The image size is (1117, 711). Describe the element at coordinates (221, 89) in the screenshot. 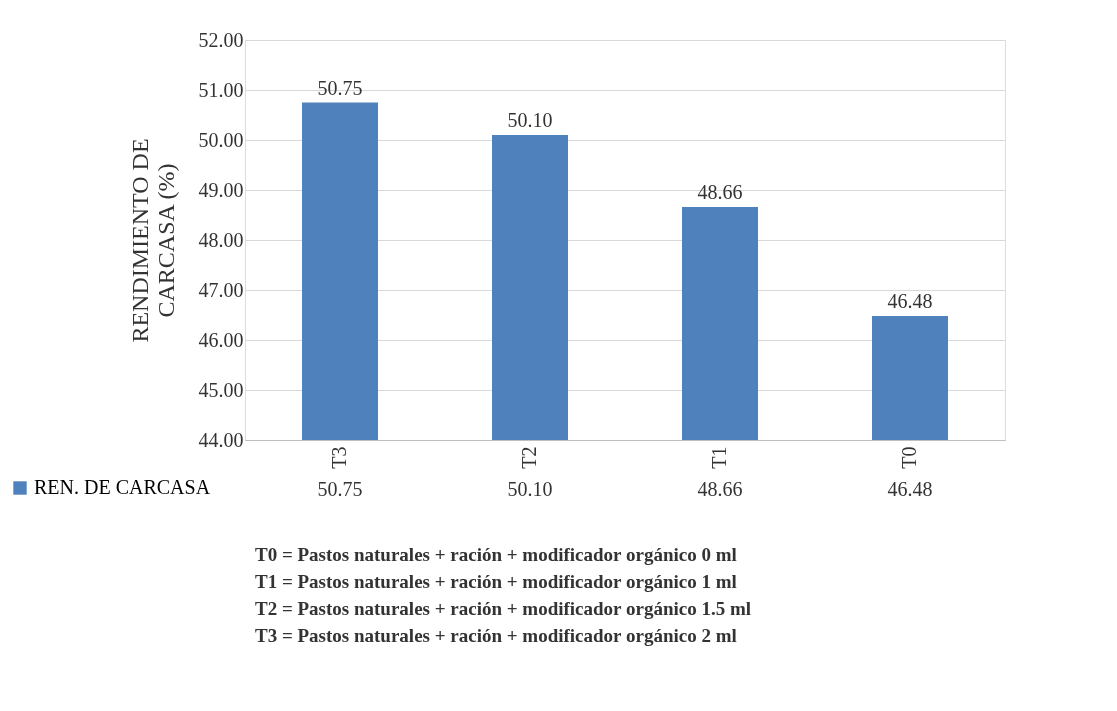

I see `y-tick-label: 51.00` at that location.